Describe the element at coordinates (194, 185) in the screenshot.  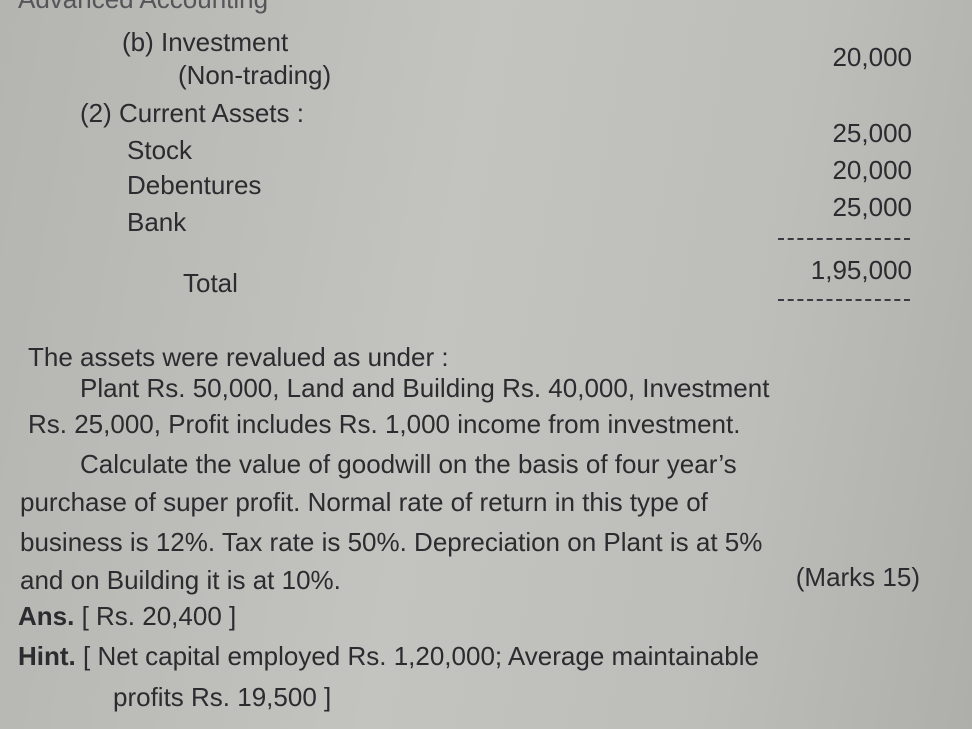
I see `row-label-debentures: Debentures` at that location.